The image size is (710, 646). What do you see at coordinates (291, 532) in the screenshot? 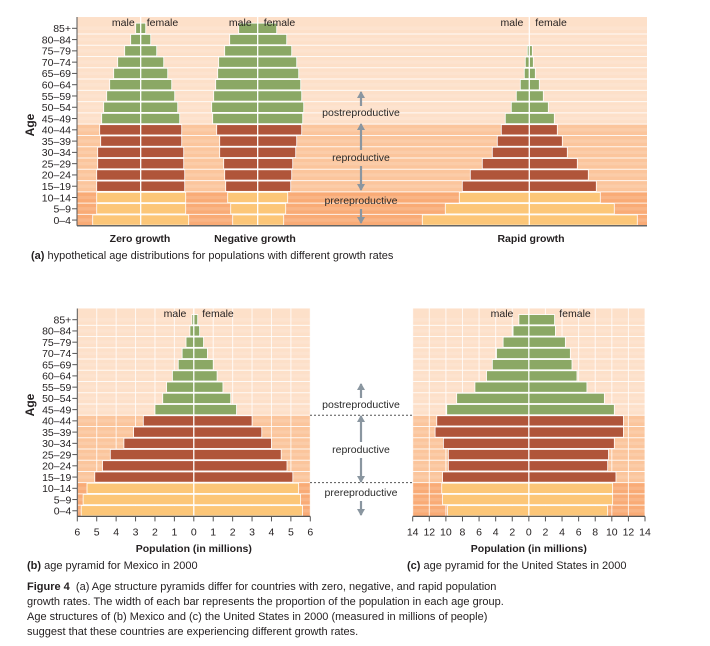
I see `x-tick-label: 5` at bounding box center [291, 532].